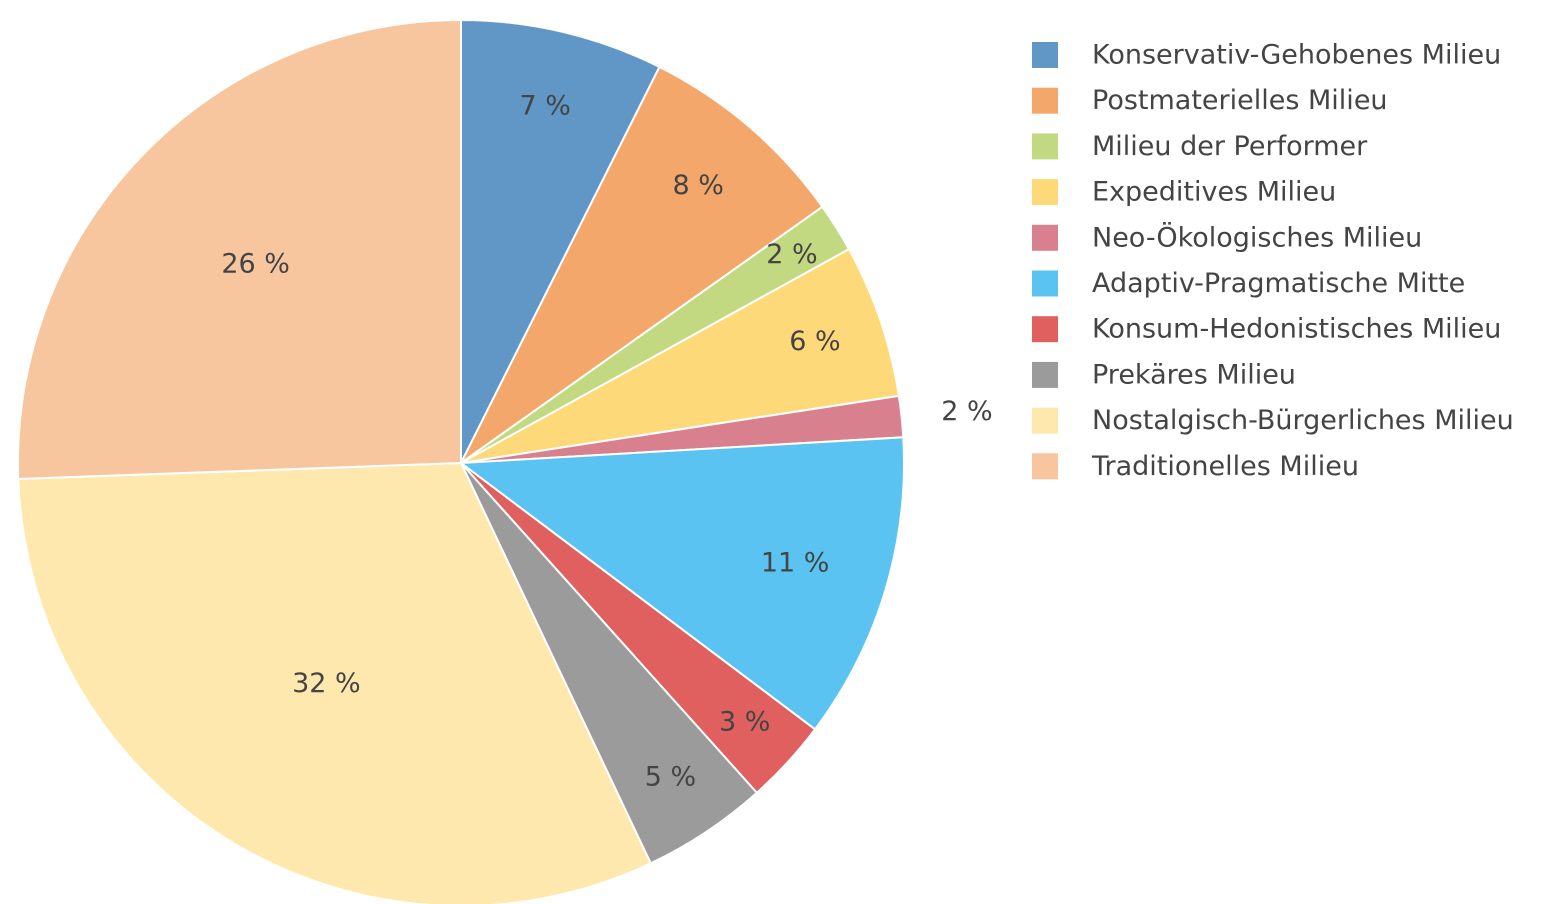 This screenshot has height=904, width=1542. Describe the element at coordinates (744, 722) in the screenshot. I see `slice-label: 3 %` at that location.